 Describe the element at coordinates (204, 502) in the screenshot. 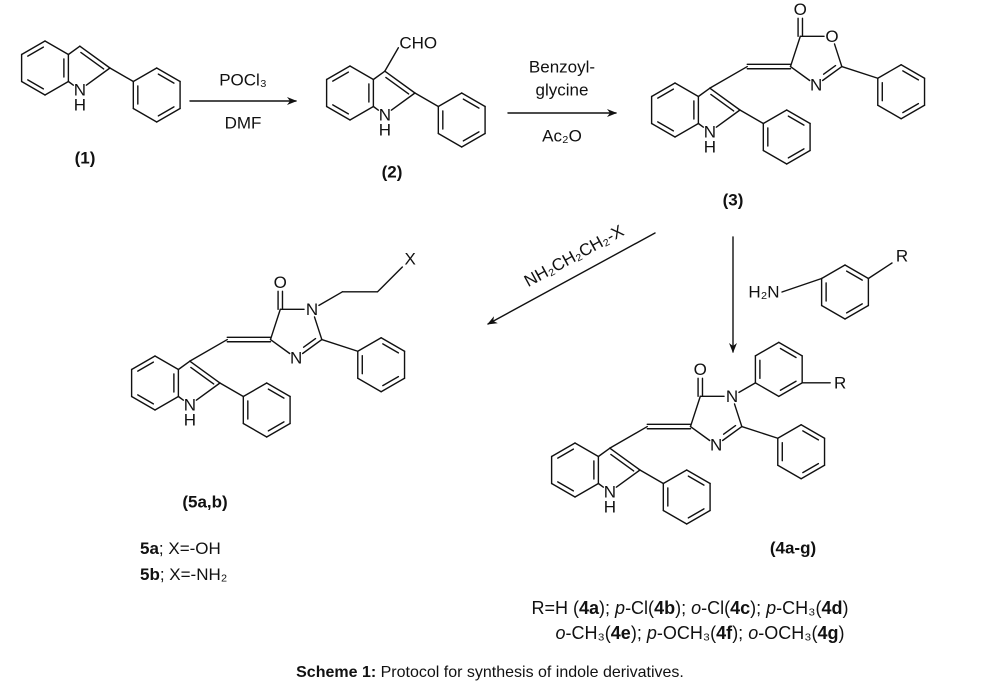

I see `compound-label: (5a,b)` at that location.